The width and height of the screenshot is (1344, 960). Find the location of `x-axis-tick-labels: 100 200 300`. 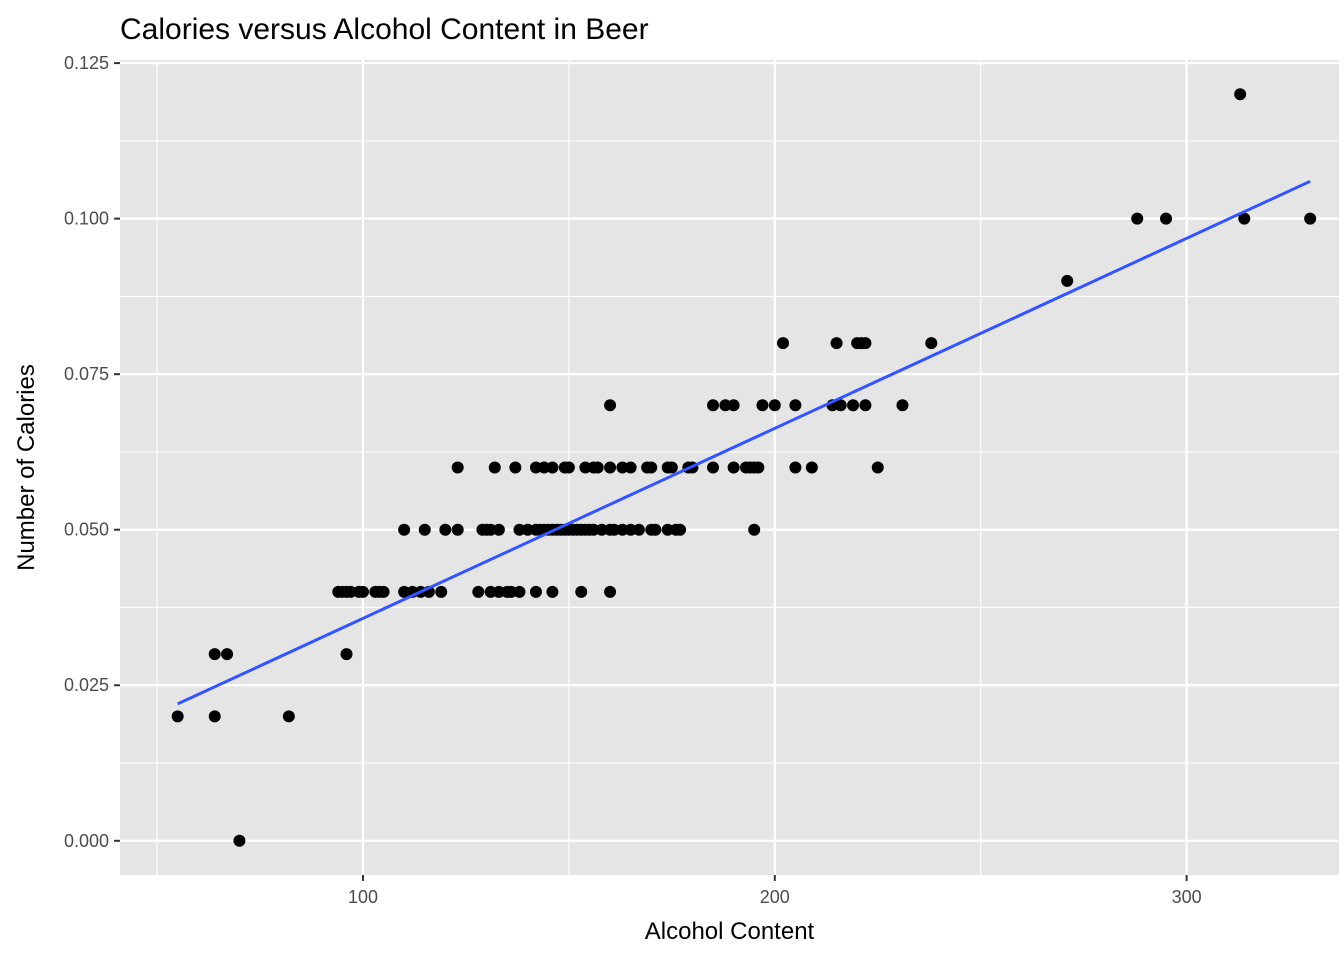

x-axis-tick-labels: 100 200 300 is located at coordinates (775, 897).